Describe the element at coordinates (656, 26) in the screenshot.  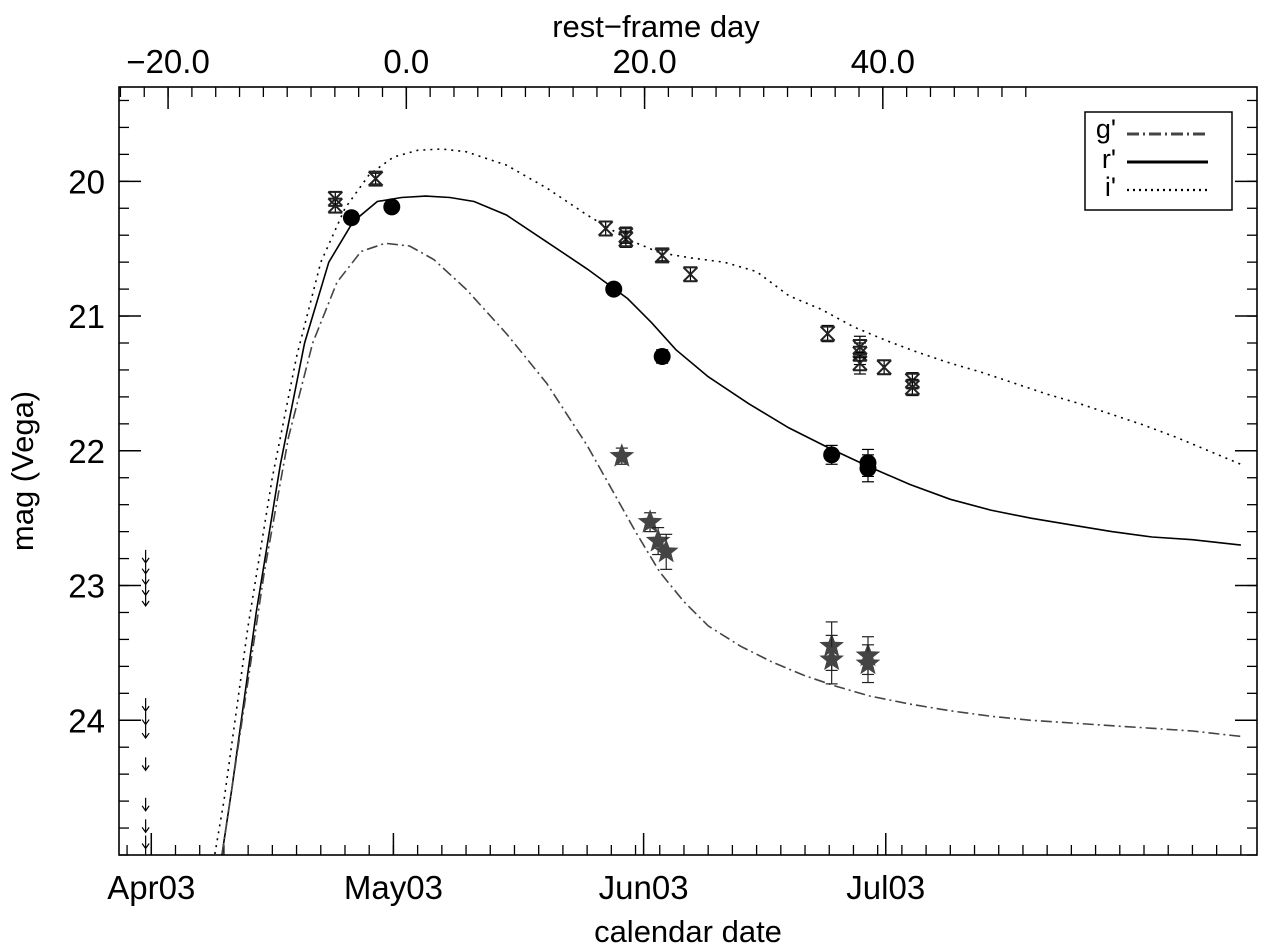
I see `top-axis-title: rest−frame day` at that location.